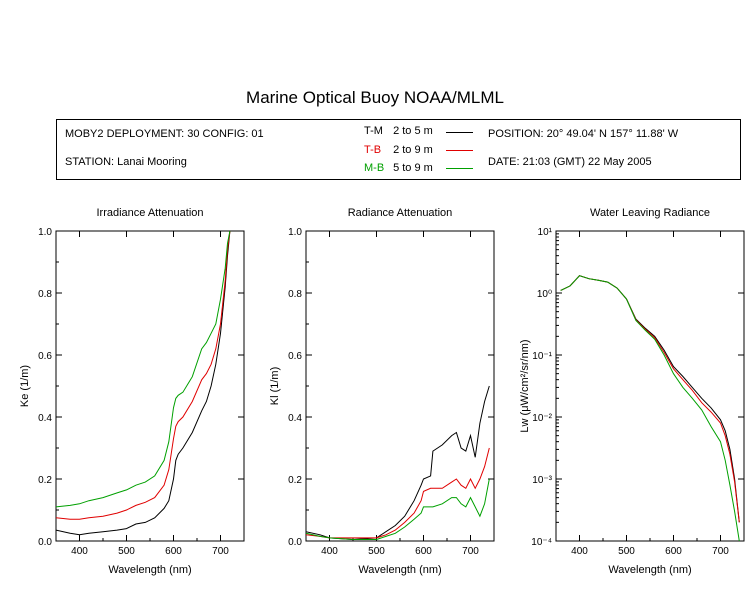 The height and width of the screenshot is (600, 750). I want to click on chart-subtitle: Water Leaving Radiance, so click(650, 213).